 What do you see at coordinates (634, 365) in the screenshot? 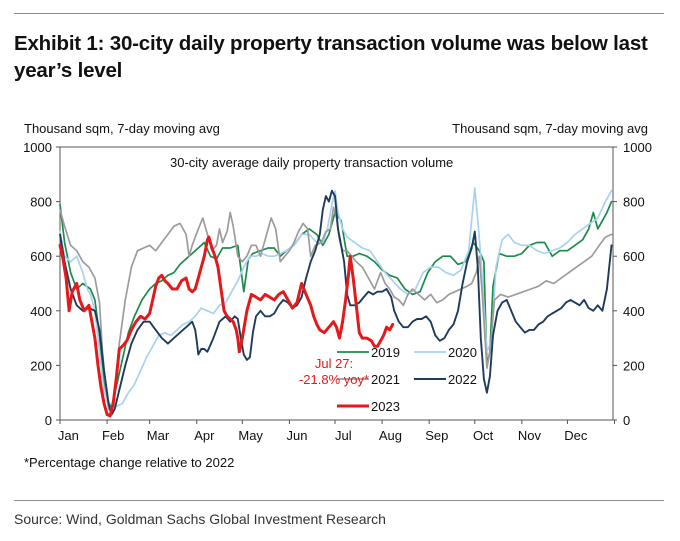
I see `y-tick-label-right: 200` at bounding box center [634, 365].